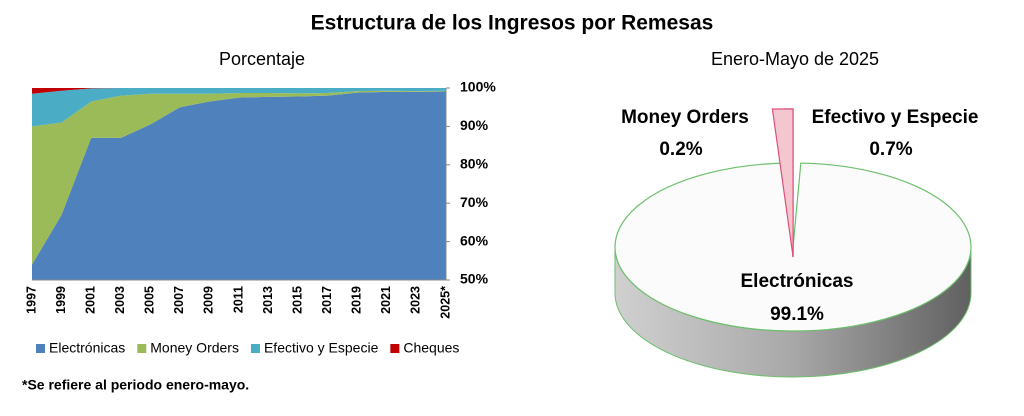 The width and height of the screenshot is (1024, 416). What do you see at coordinates (474, 279) in the screenshot?
I see `y-tick-label: 50%` at bounding box center [474, 279].